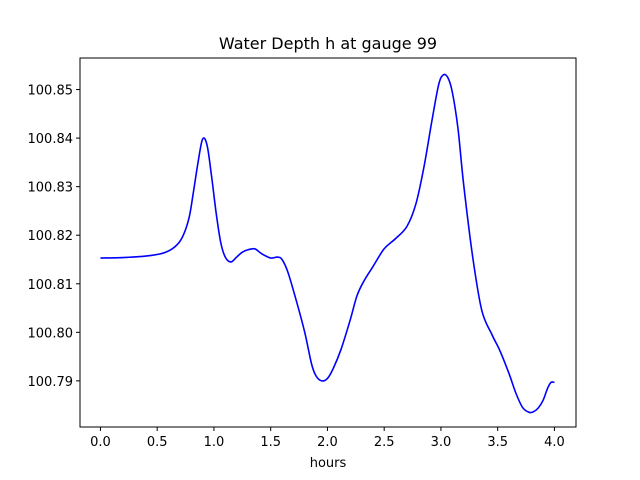  I want to click on x-tick-label: 3.0, so click(441, 442).